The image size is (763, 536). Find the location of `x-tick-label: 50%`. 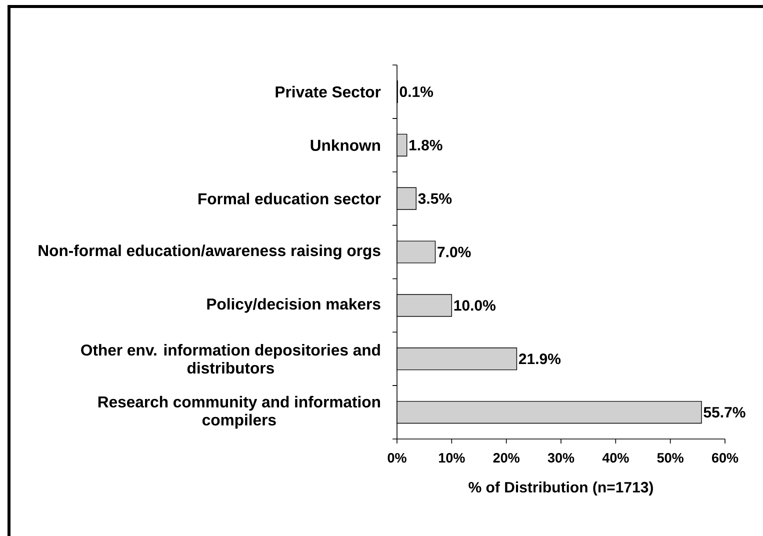

x-tick-label: 50% is located at coordinates (670, 458).